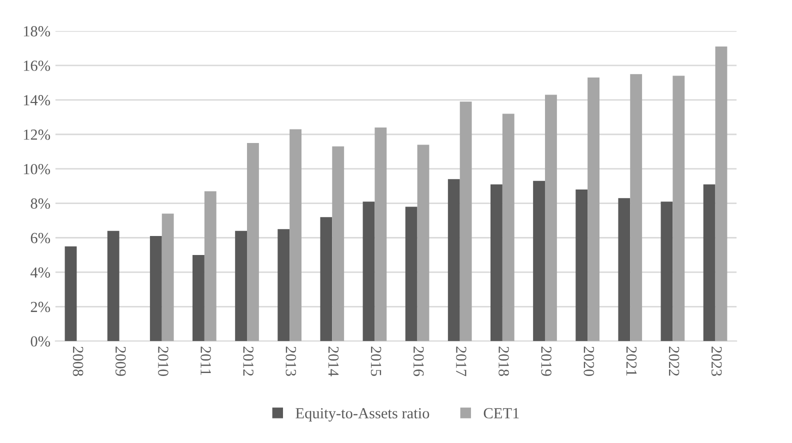 The image size is (792, 443). I want to click on x-tick-label: 2013, so click(291, 361).